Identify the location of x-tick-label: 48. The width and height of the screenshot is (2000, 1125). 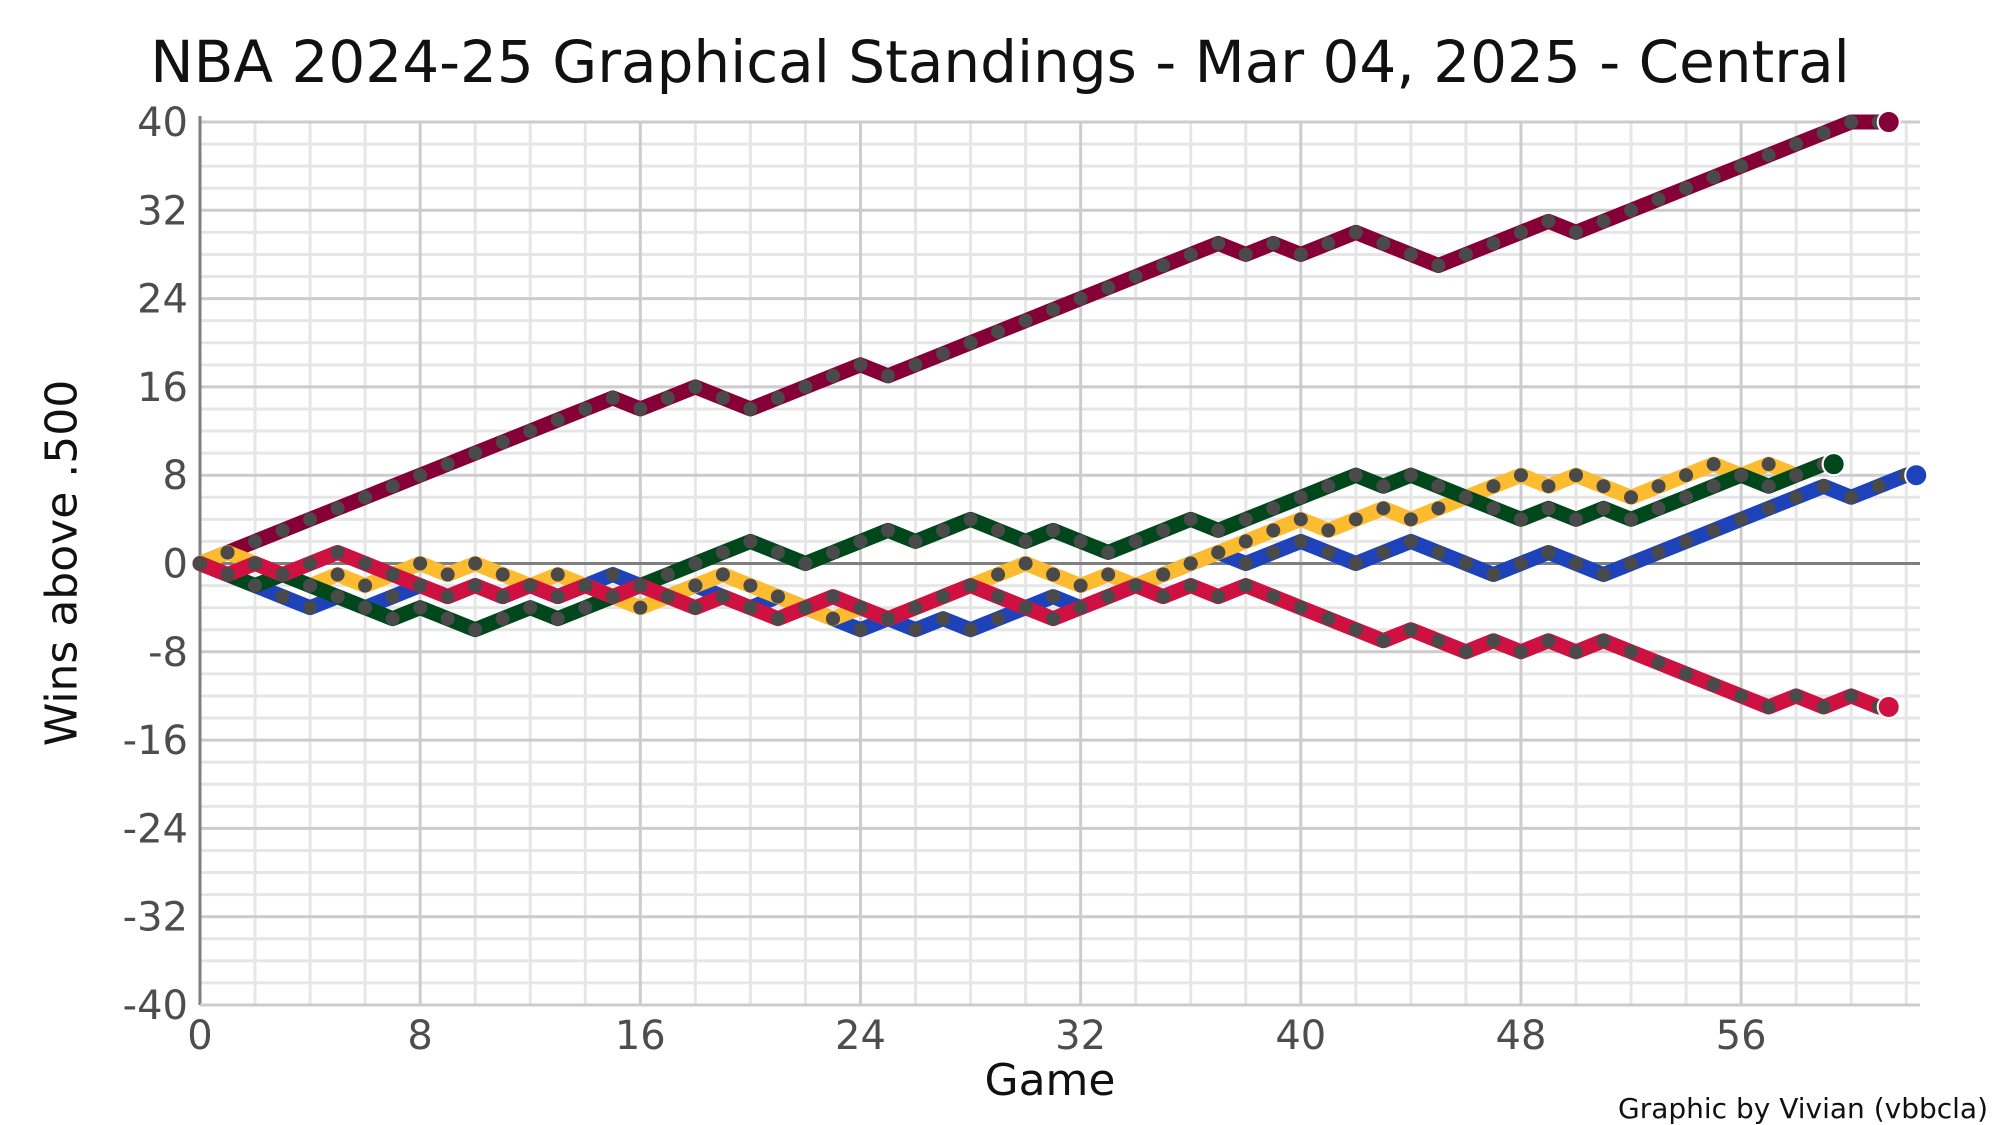
(1521, 1036).